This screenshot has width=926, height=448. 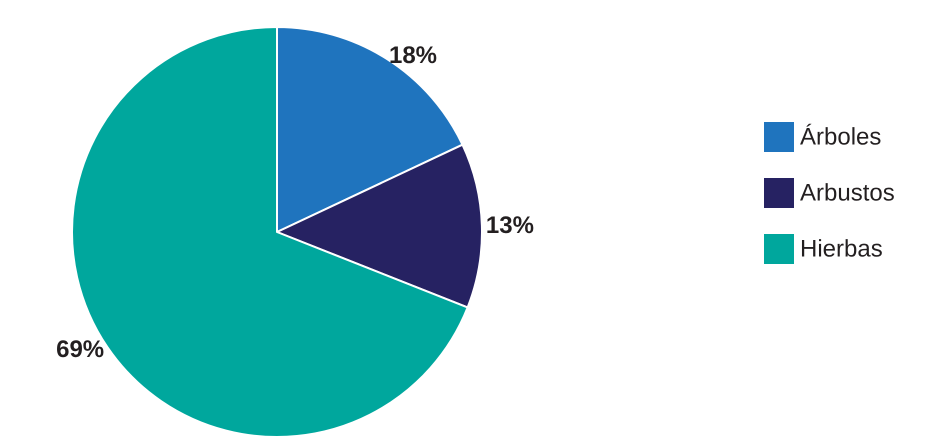 What do you see at coordinates (510, 225) in the screenshot?
I see `data-label: 13%` at bounding box center [510, 225].